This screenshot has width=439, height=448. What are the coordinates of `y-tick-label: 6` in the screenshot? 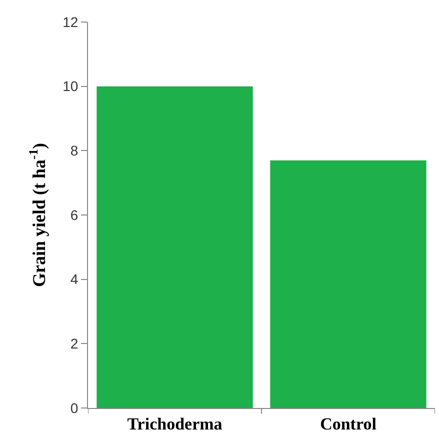 It's located at (74, 214).